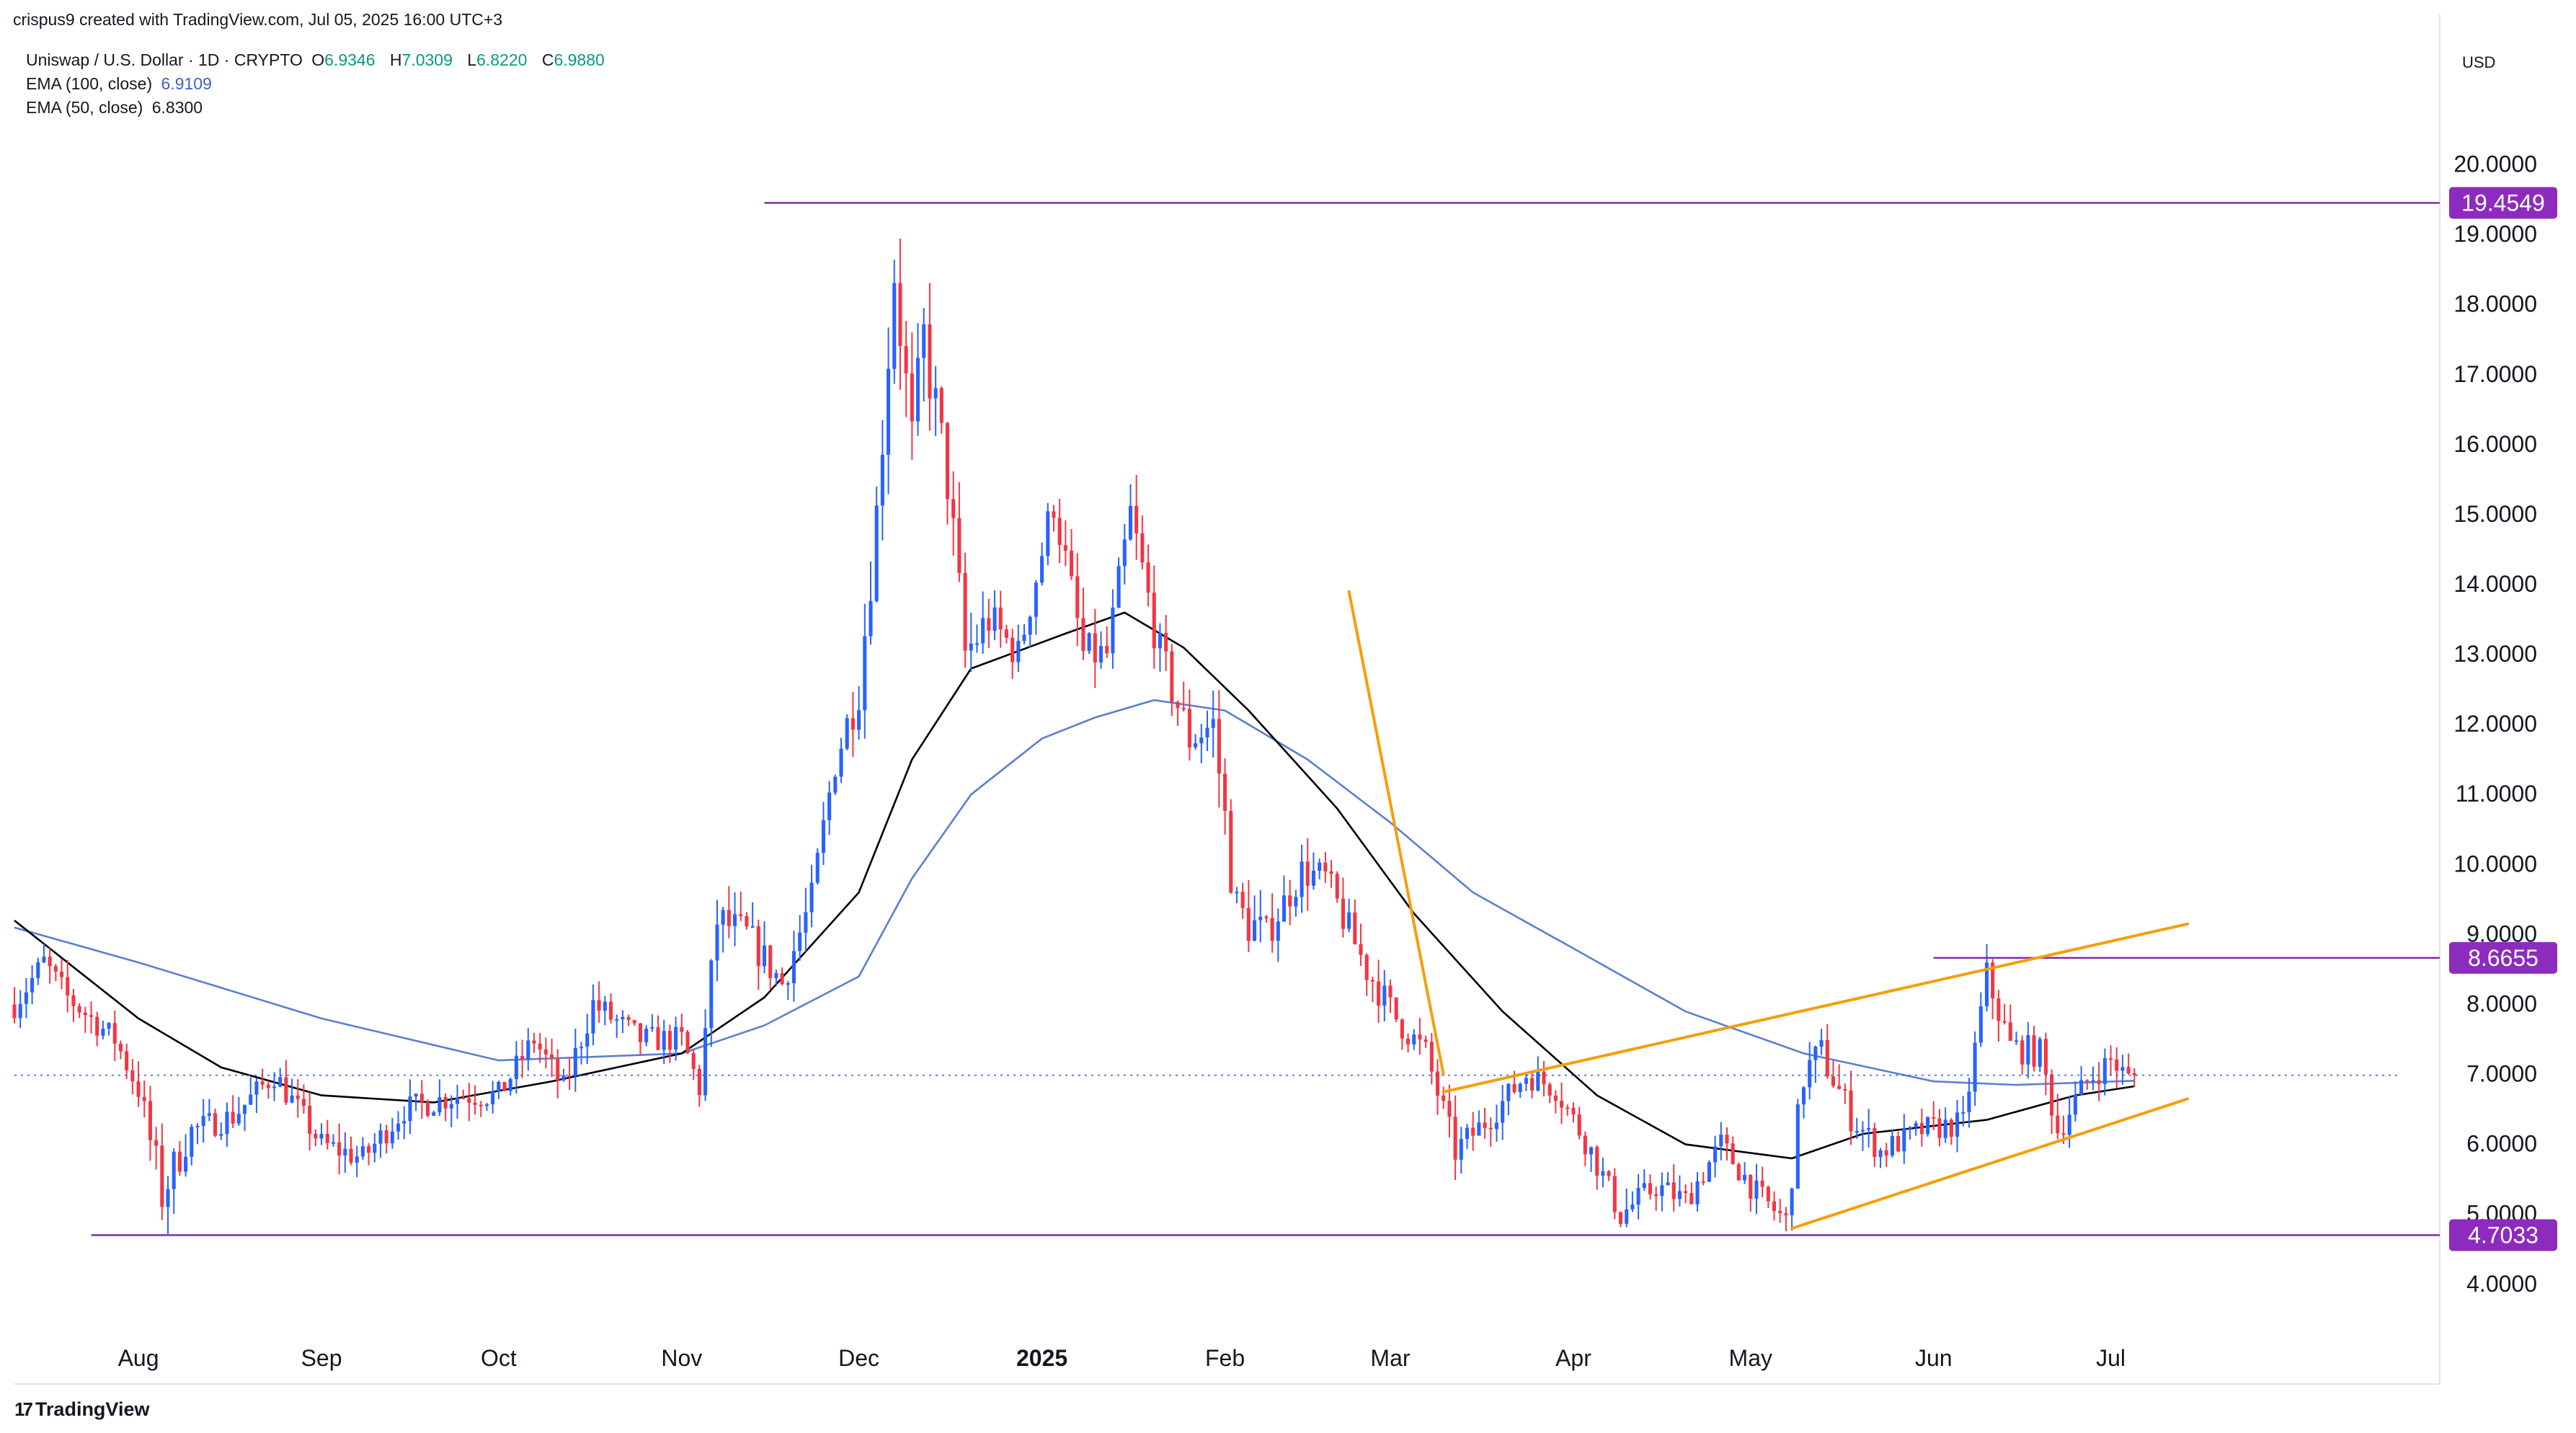 The height and width of the screenshot is (1433, 2576). I want to click on tradingview-logo: 17 TradingView, so click(81, 1409).